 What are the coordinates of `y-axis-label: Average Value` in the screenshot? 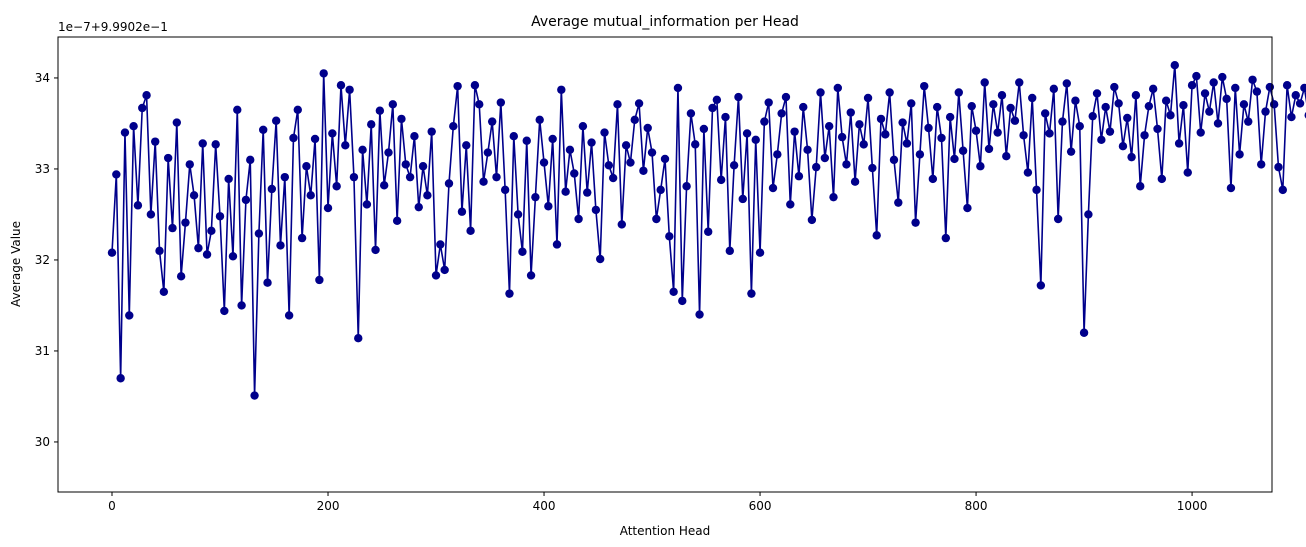 It's located at (16, 264).